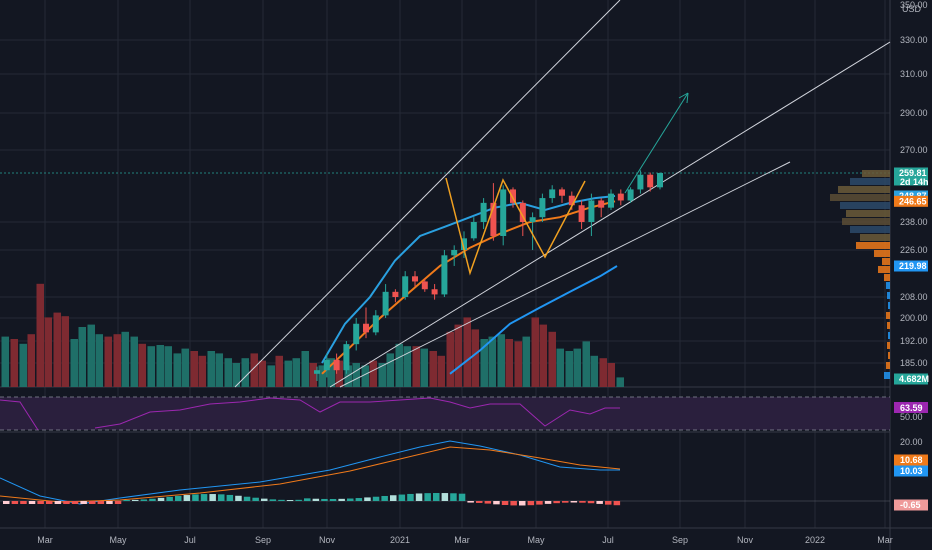 The image size is (932, 550). Describe the element at coordinates (914, 297) in the screenshot. I see `price-tick-label: 208.00` at that location.